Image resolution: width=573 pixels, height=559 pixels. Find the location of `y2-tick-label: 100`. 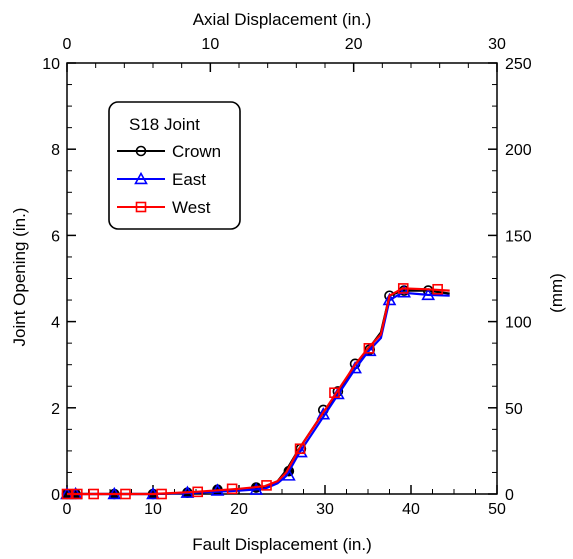

y2-tick-label: 100 is located at coordinates (518, 323).